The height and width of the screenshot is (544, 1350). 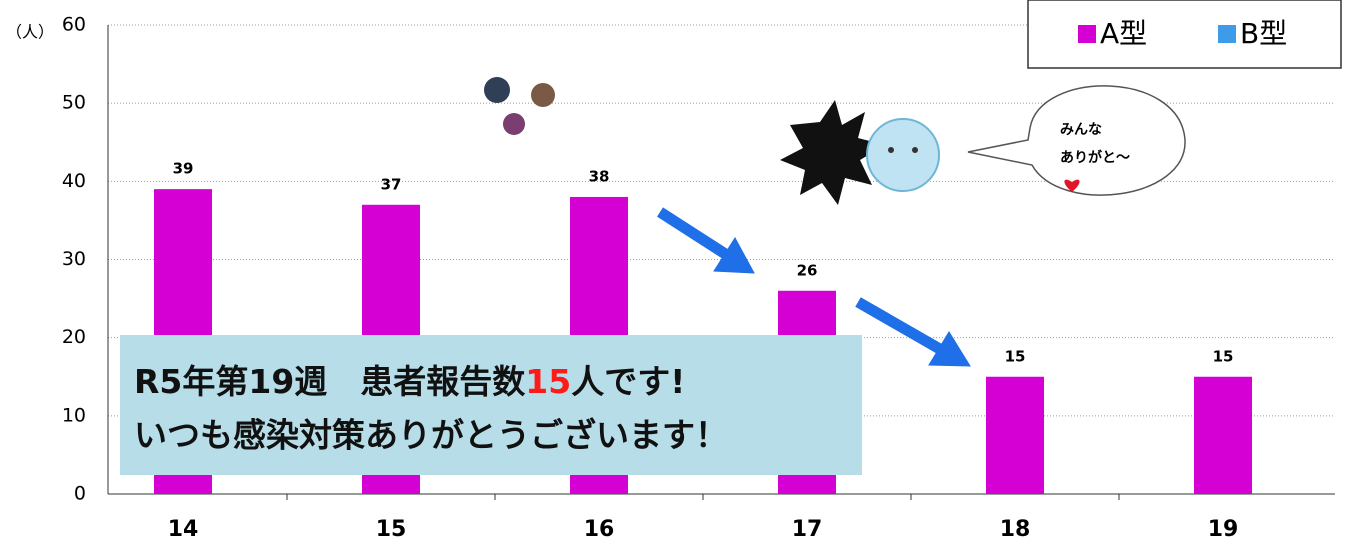 I want to click on y-tick-label: 60, so click(x=74, y=25).